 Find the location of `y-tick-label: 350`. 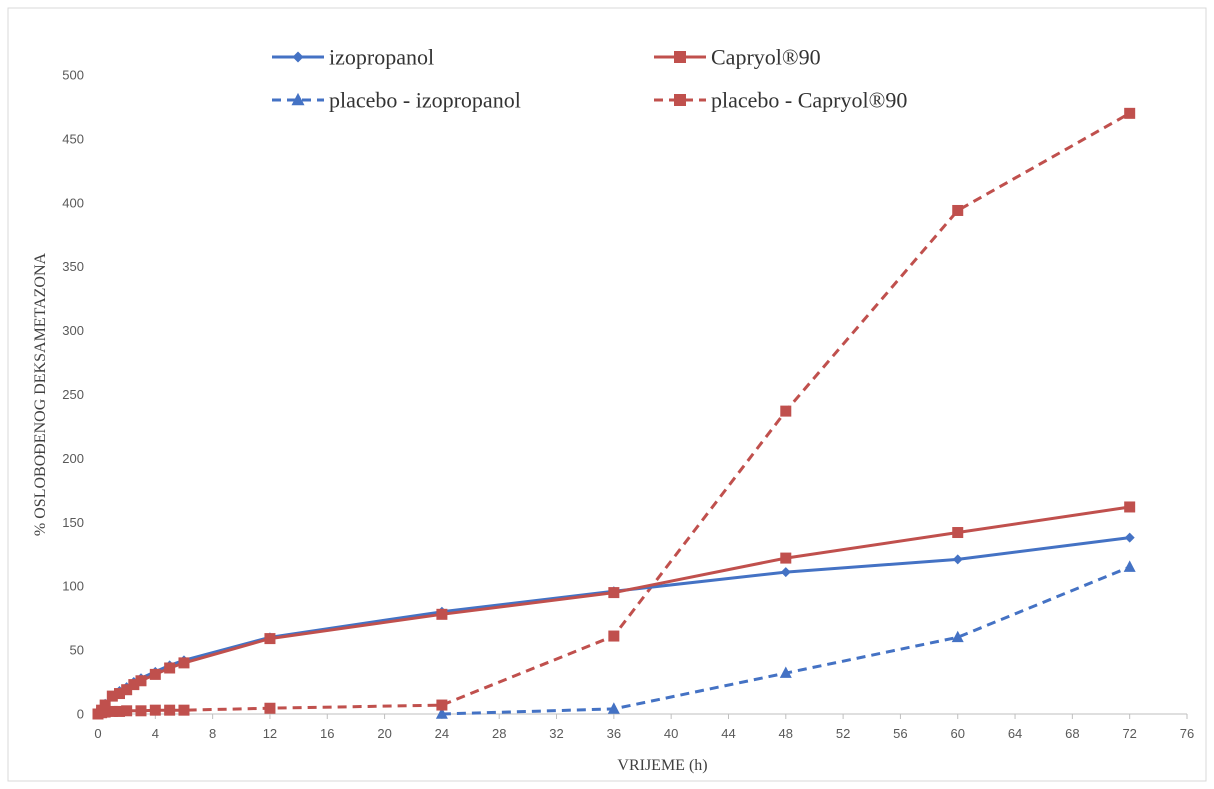

y-tick-label: 350 is located at coordinates (73, 266).